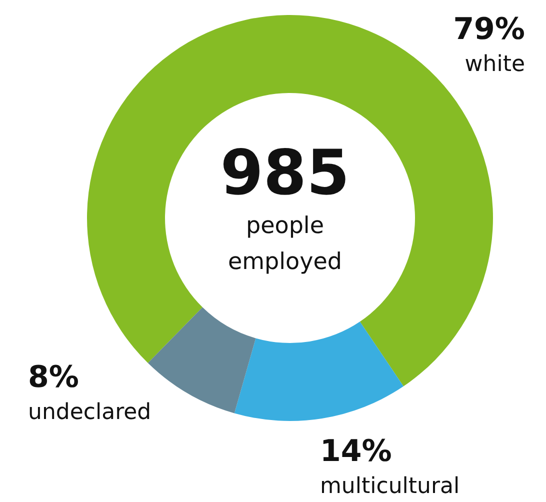 Image resolution: width=546 pixels, height=502 pixels. Describe the element at coordinates (54, 378) in the screenshot. I see `data-label: 8%` at that location.